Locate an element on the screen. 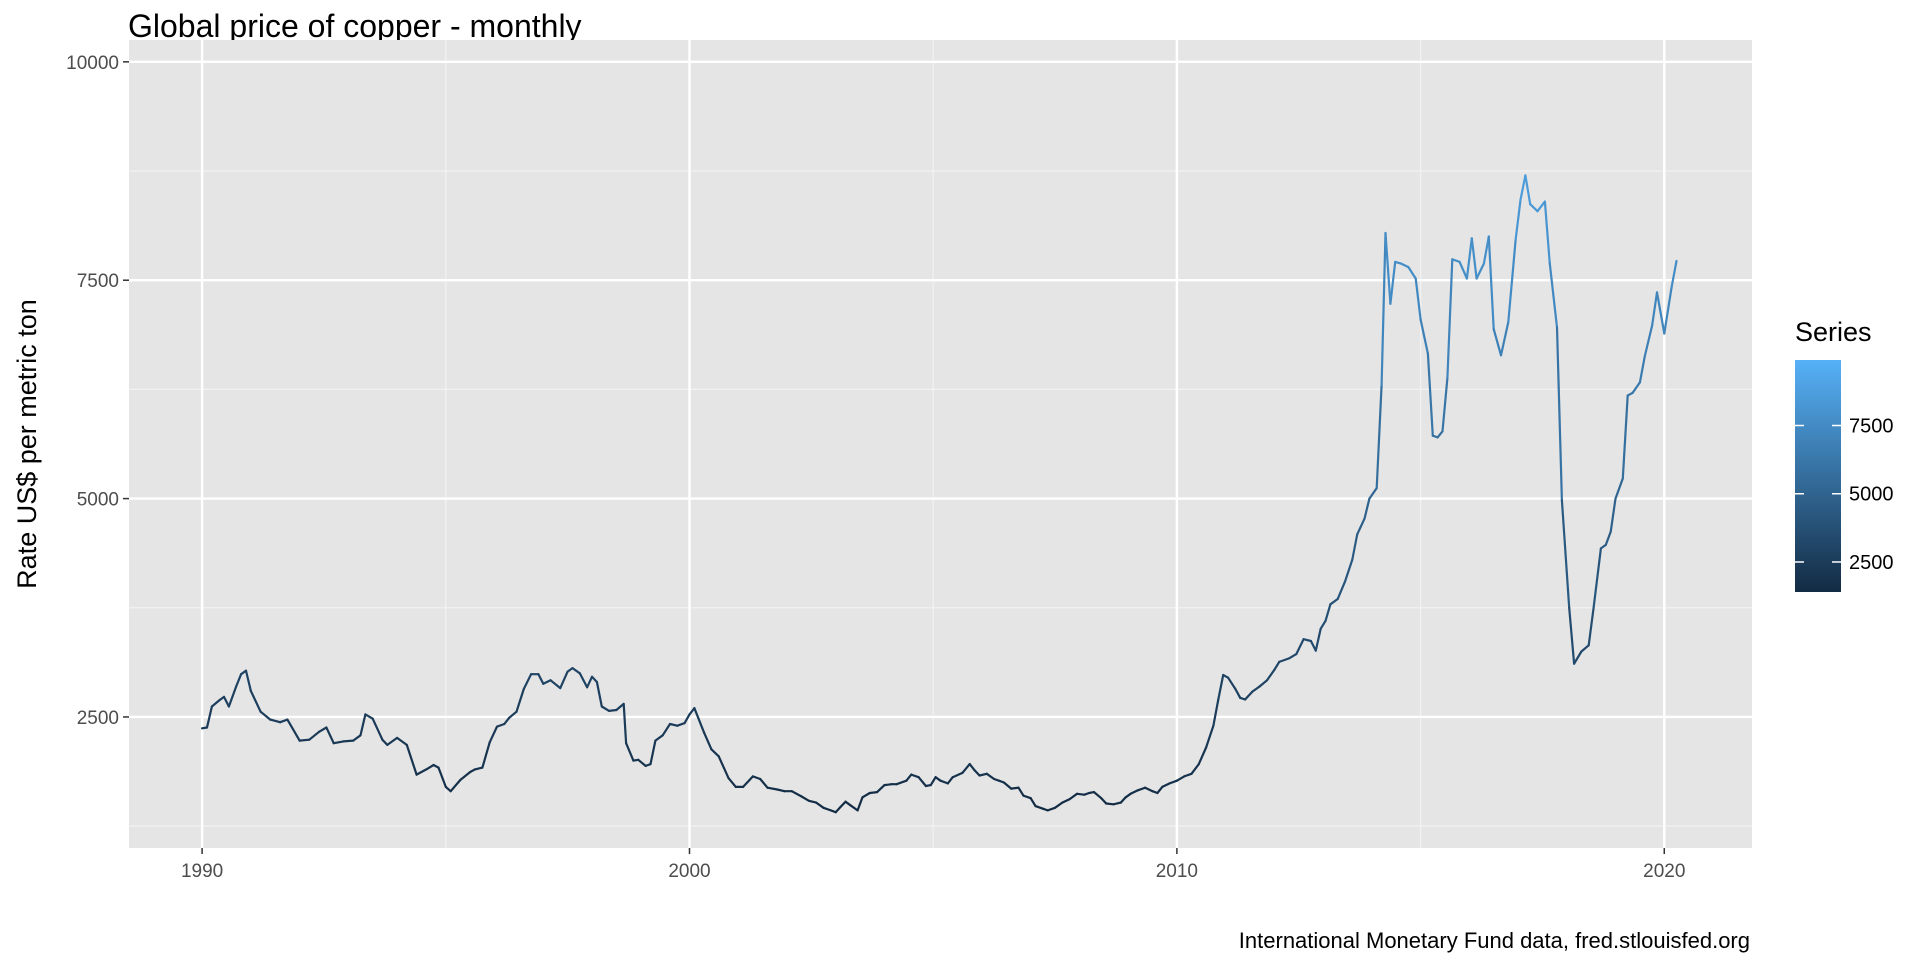 The image size is (1920, 960). legend-tick-label: 7500 is located at coordinates (1871, 427).